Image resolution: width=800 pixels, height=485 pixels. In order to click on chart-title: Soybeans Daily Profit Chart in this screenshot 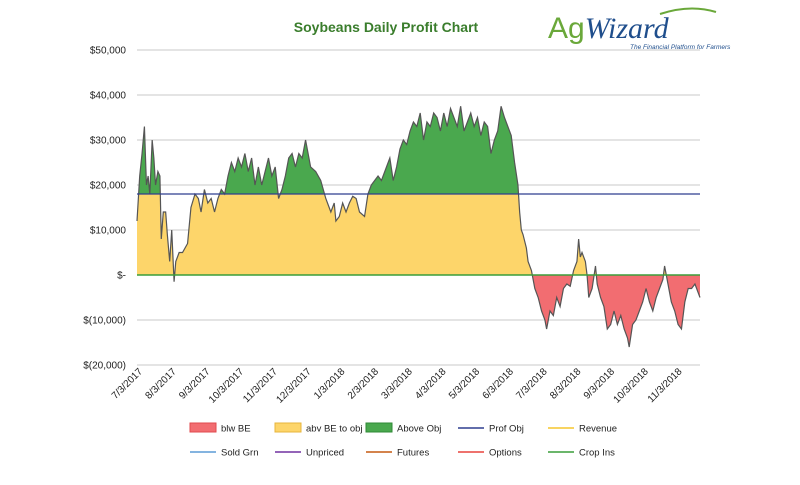, I will do `click(386, 27)`.